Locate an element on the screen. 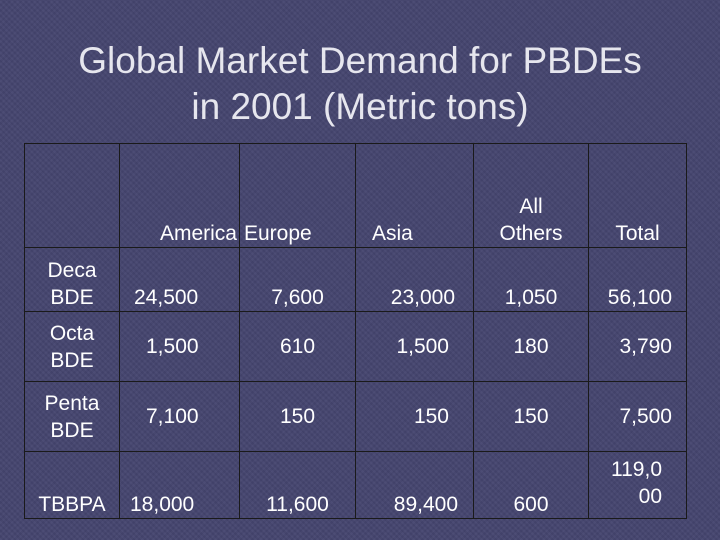 The height and width of the screenshot is (540, 720). cell-asia: 150 is located at coordinates (414, 416).